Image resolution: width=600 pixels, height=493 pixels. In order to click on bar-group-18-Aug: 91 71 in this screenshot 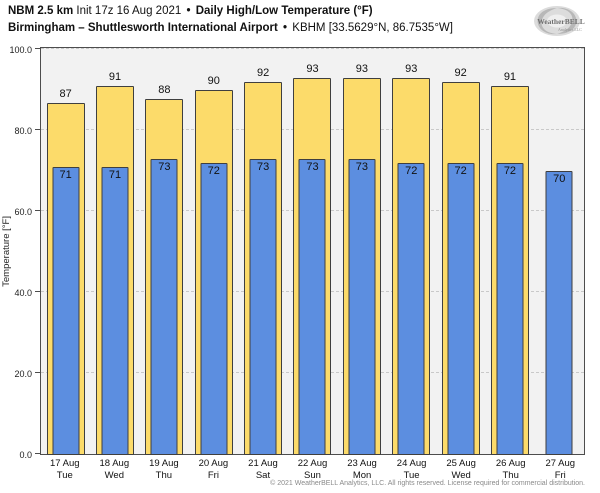, I will do `click(114, 251)`.